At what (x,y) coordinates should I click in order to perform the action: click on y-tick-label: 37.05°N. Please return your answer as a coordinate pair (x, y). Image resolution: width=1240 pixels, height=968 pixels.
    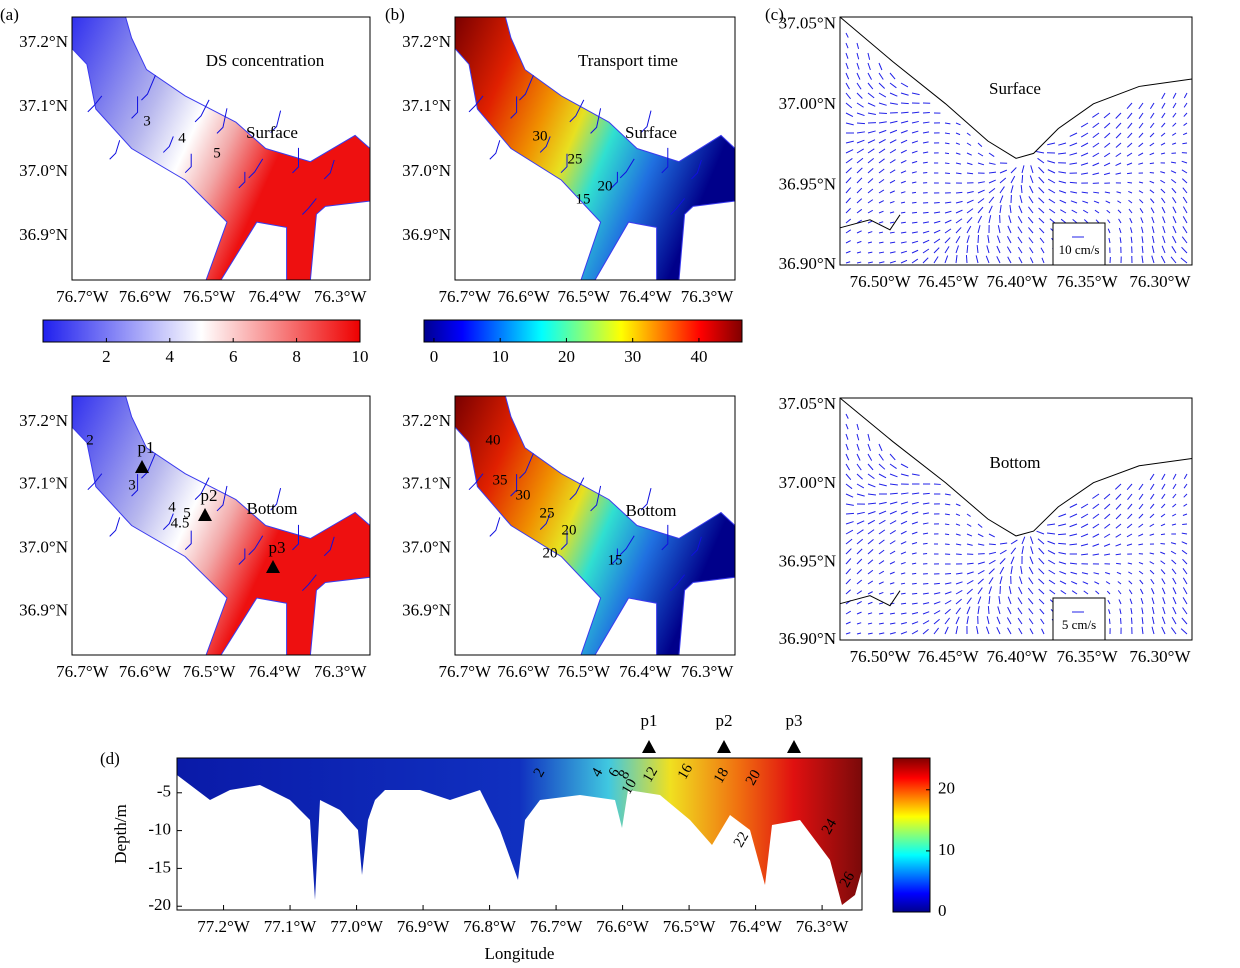
    Looking at the image, I should click on (807, 403).